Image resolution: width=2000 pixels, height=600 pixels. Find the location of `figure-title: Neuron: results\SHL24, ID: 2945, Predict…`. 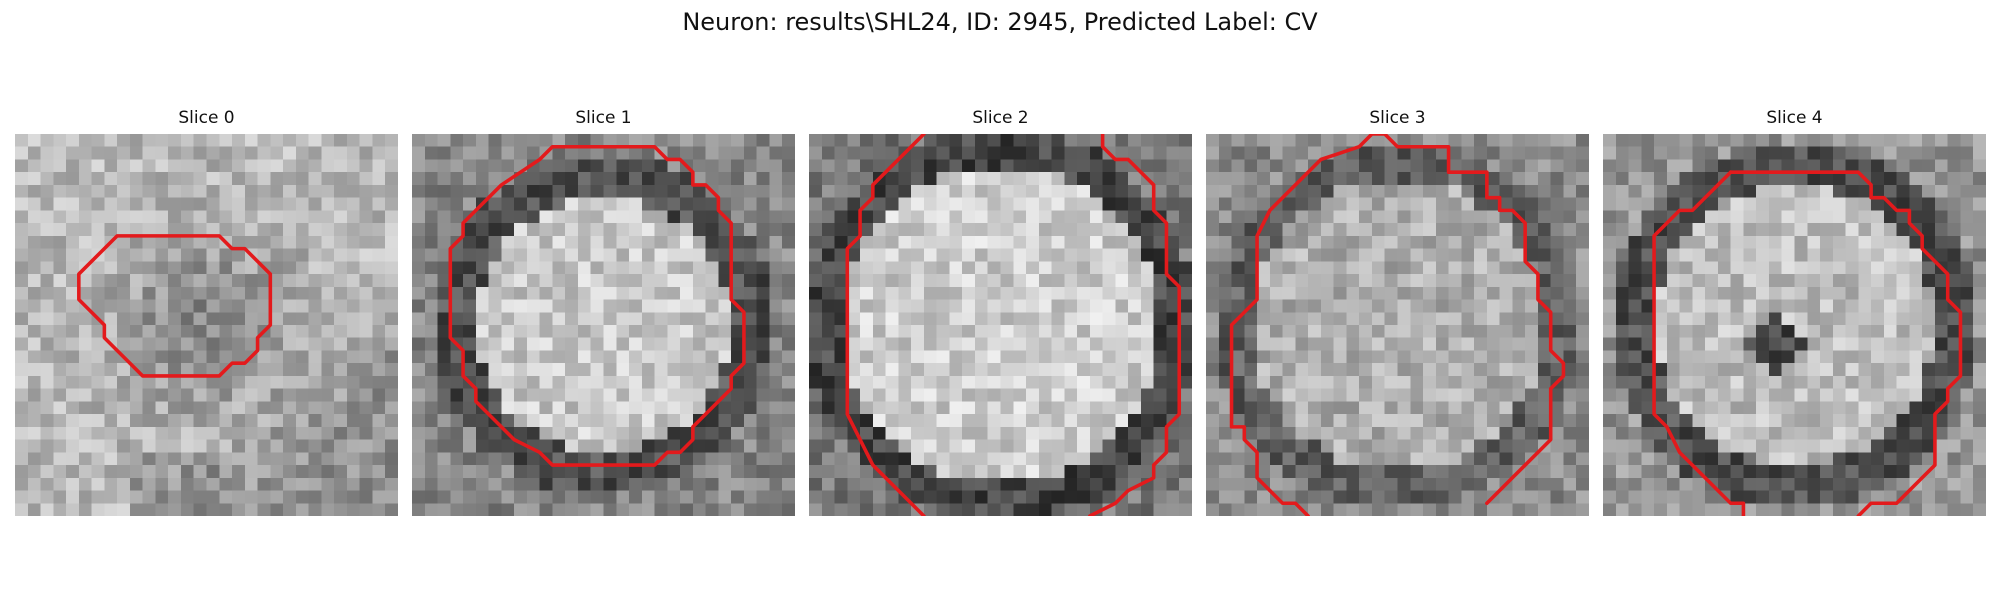

figure-title: Neuron: results\SHL24, ID: 2945, Predict… is located at coordinates (1000, 22).